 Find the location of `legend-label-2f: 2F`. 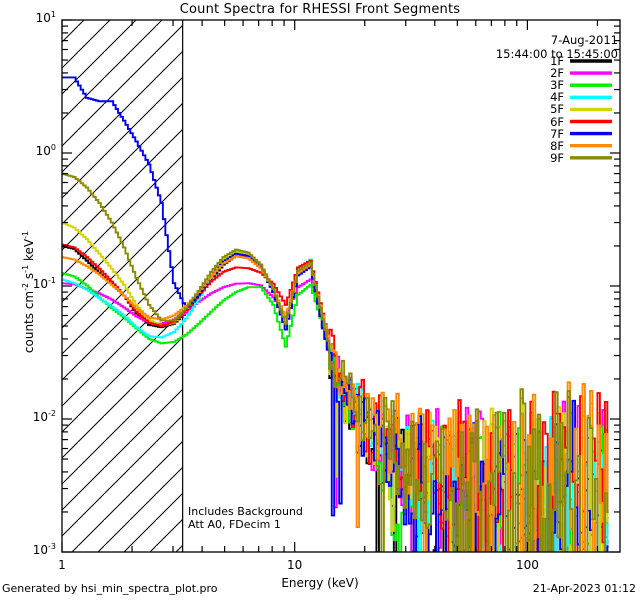

legend-label-2f: 2F is located at coordinates (557, 73).